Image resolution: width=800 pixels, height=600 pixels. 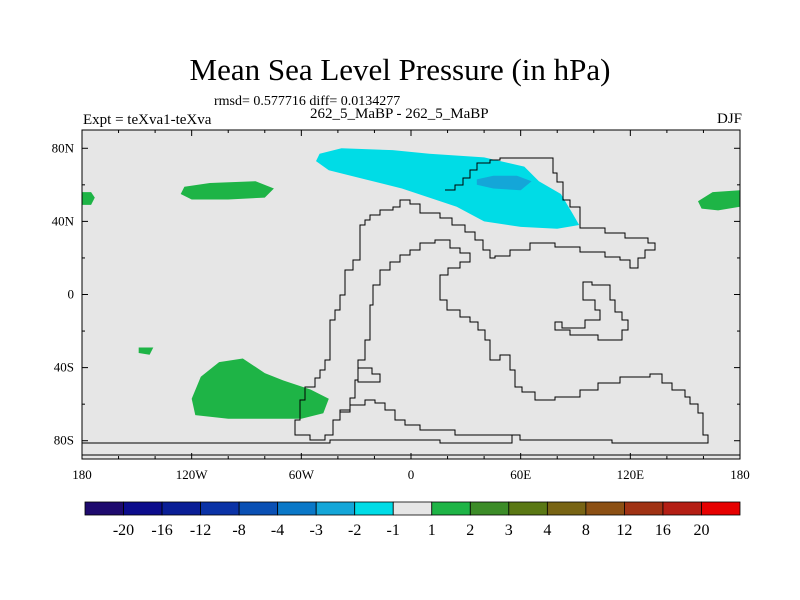 What do you see at coordinates (448, 188) in the screenshot?
I see `northern-cyan-anomaly-region` at bounding box center [448, 188].